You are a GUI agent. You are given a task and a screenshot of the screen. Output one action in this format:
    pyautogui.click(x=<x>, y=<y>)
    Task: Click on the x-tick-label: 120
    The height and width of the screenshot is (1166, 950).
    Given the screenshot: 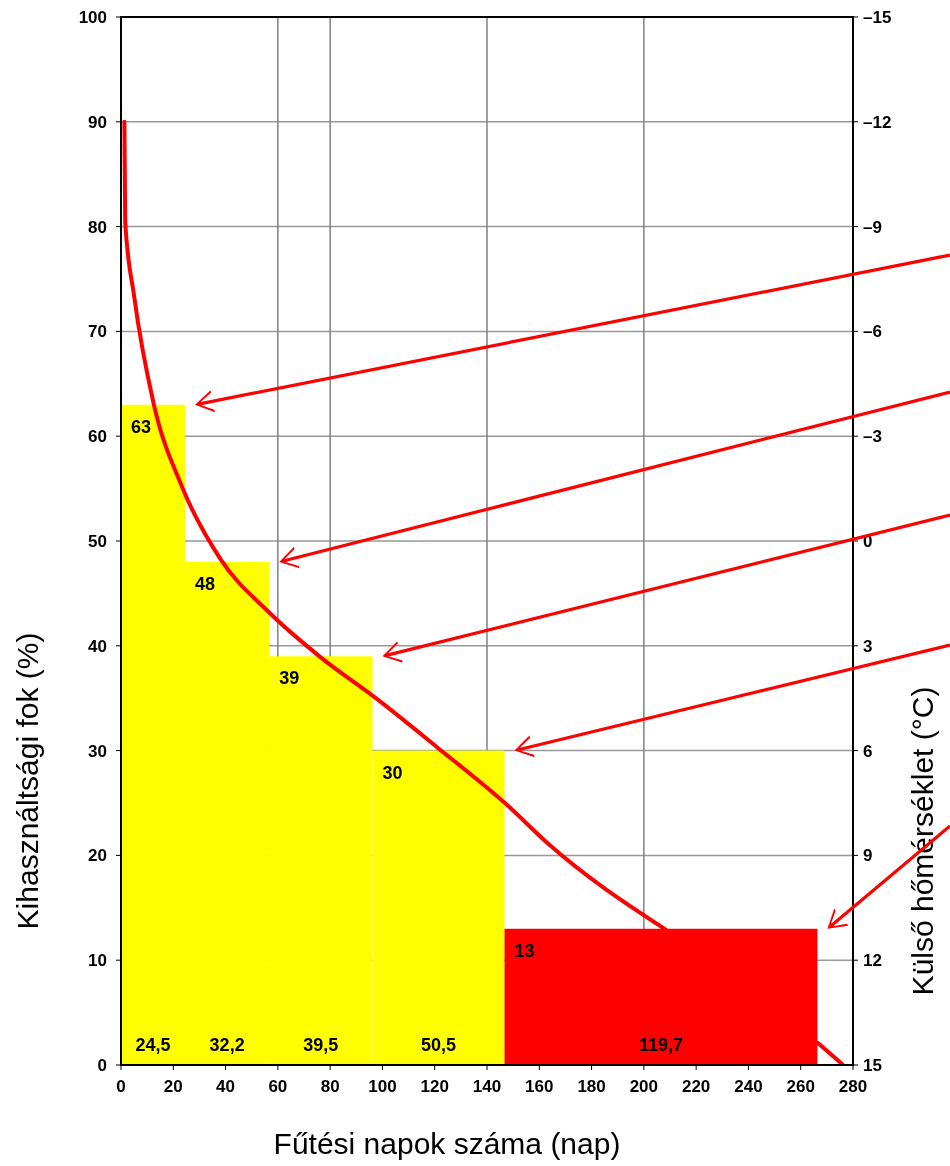 What is the action you would take?
    pyautogui.click(x=434, y=1086)
    